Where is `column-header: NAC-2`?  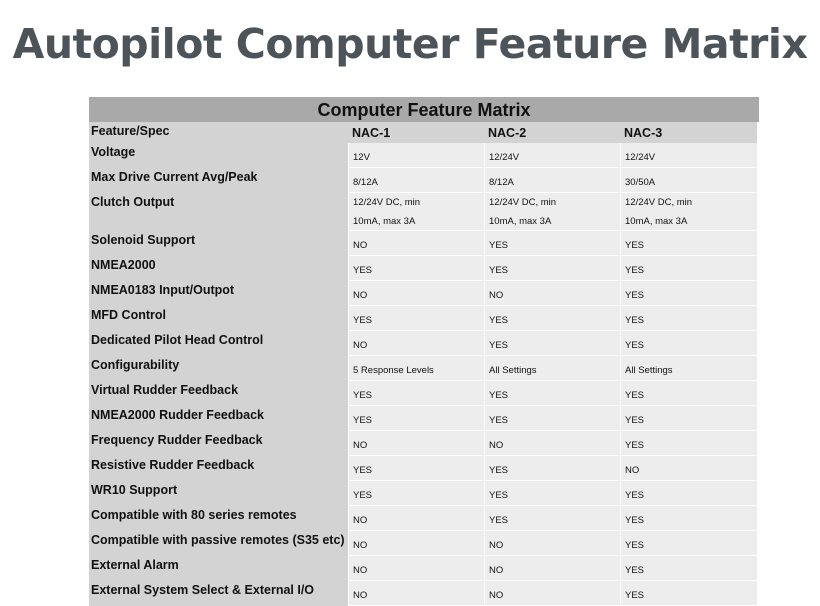
column-header: NAC-2 is located at coordinates (552, 132).